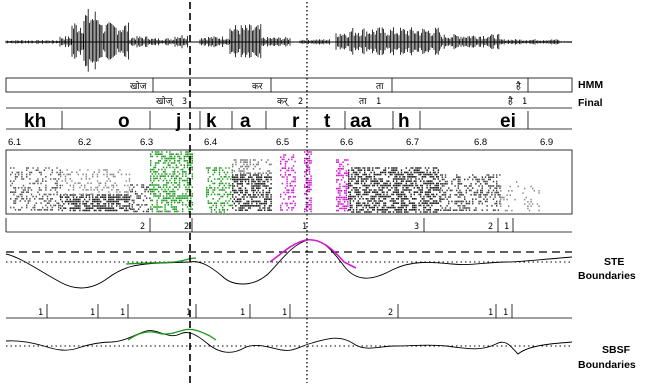  I want to click on hmm-word-4: है, so click(518, 86).